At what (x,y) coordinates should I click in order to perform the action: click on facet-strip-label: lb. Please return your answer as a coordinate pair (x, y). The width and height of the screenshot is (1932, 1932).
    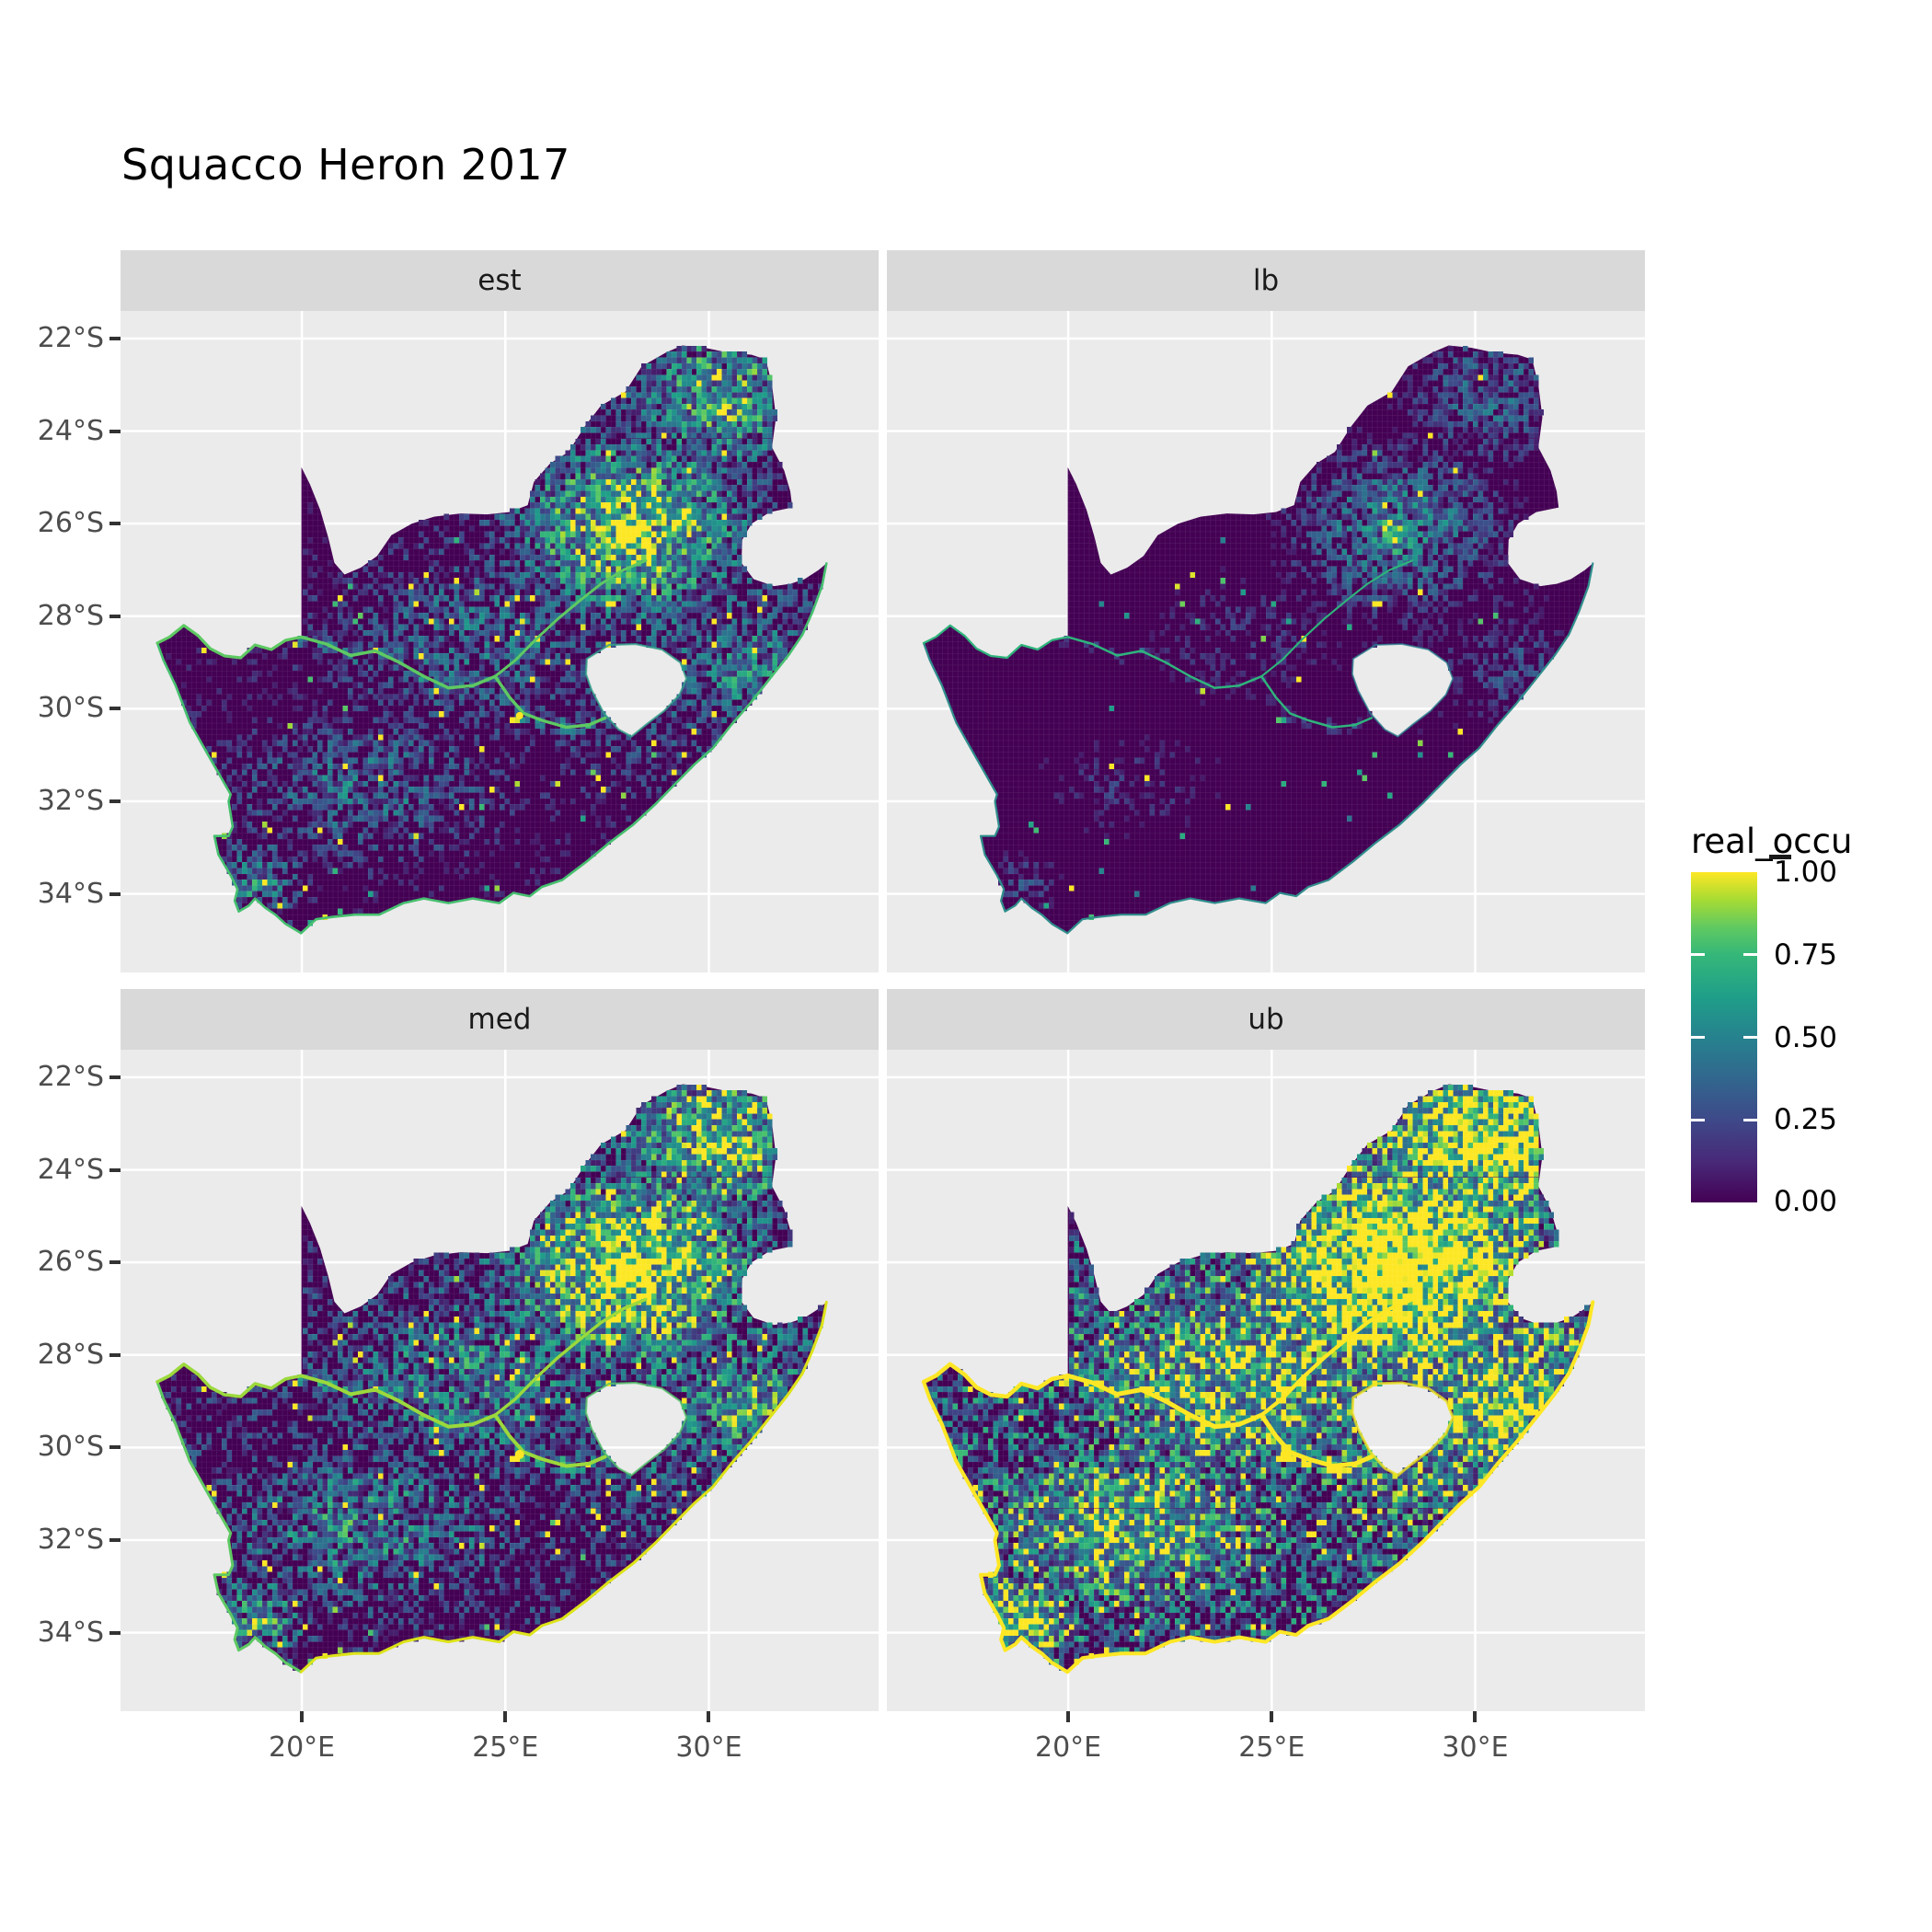
    Looking at the image, I should click on (1266, 280).